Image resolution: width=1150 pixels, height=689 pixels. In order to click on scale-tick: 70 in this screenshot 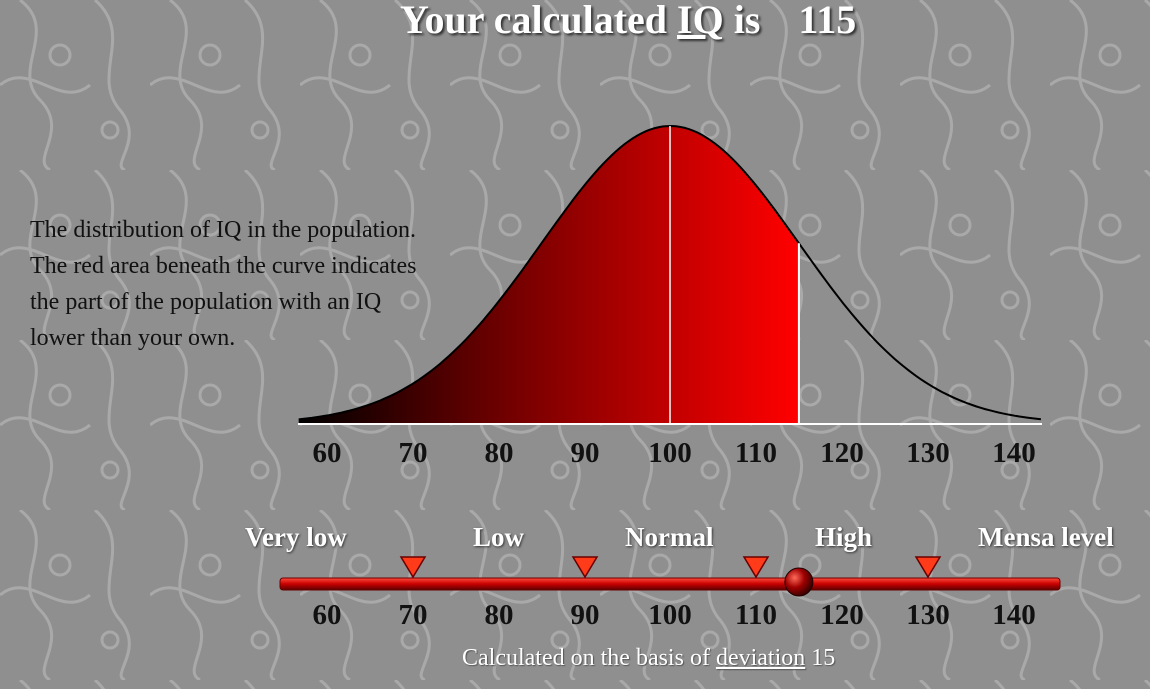, I will do `click(413, 615)`.